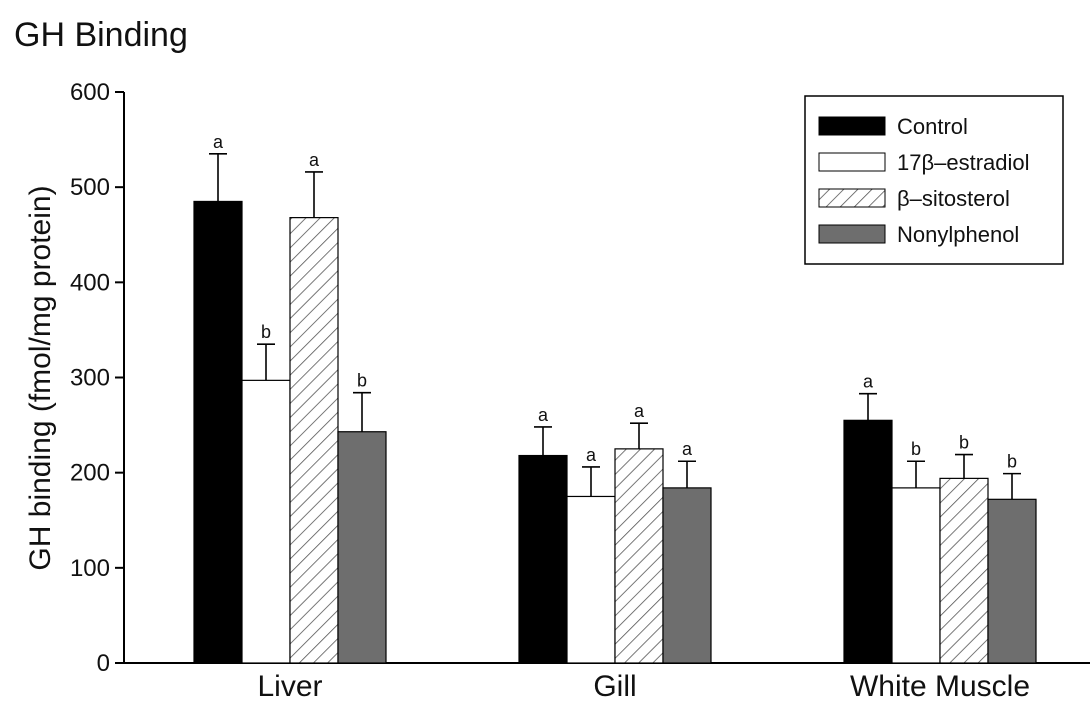  I want to click on chart-title: GH Binding, so click(101, 35).